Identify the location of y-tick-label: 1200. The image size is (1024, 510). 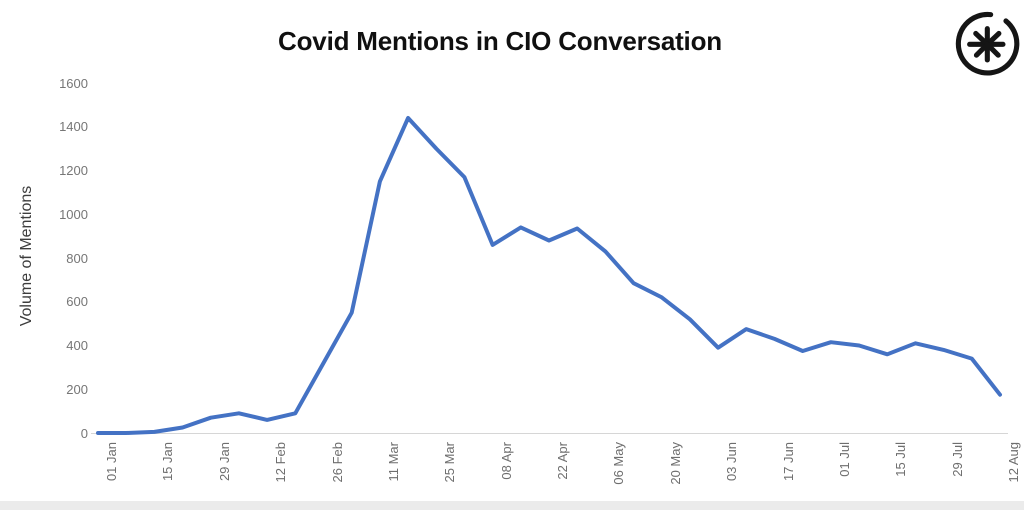
(73, 170).